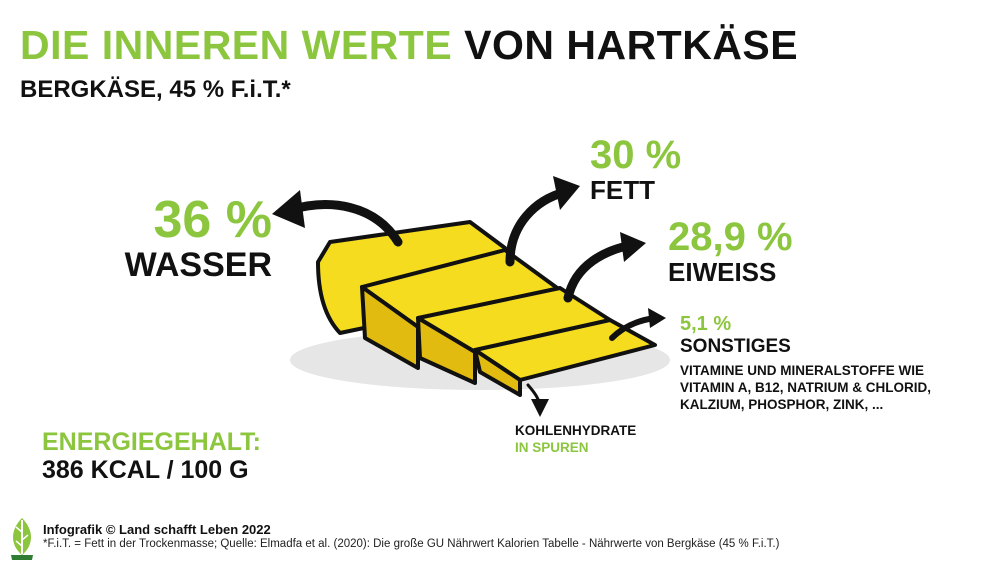 Image resolution: width=1000 pixels, height=571 pixels. Describe the element at coordinates (552, 447) in the screenshot. I see `kohlenhydrate-value: IN SPUREN` at that location.